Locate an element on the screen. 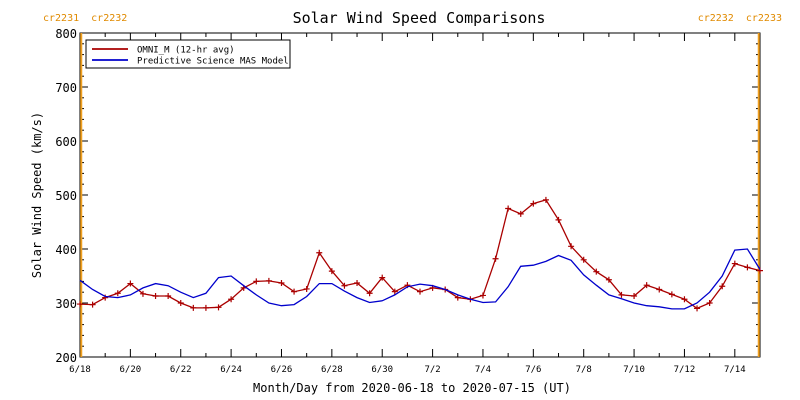 Image resolution: width=800 pixels, height=400 pixels. y-tick-label: 800 is located at coordinates (66, 34).